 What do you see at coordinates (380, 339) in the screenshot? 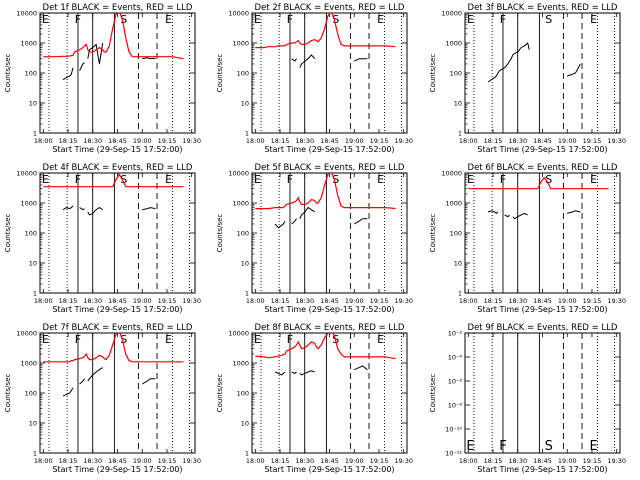
I see `panel-8-marker-label: E` at bounding box center [380, 339].